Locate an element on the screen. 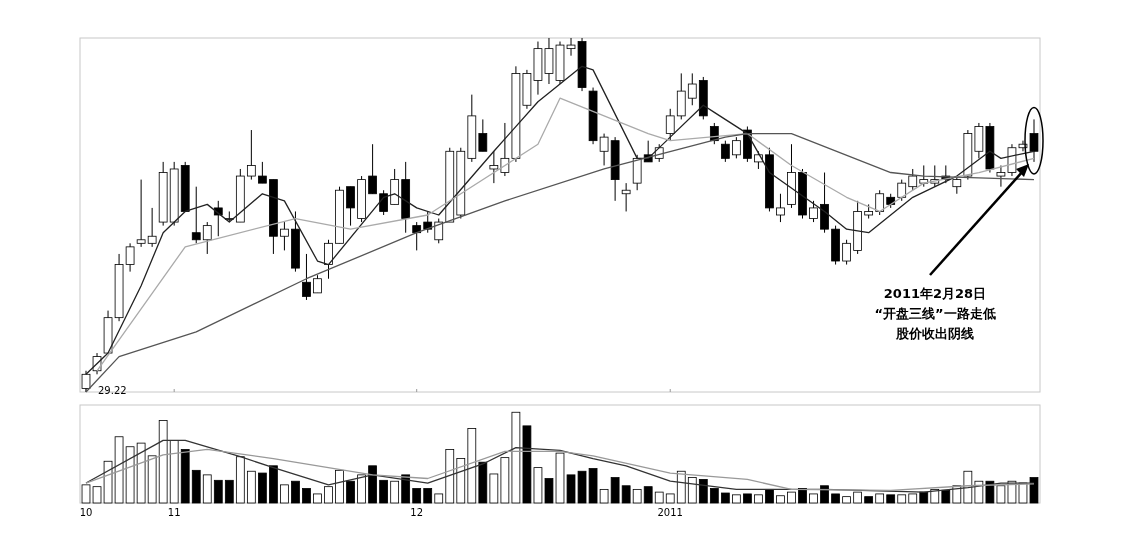  annotation: “开盘三线”一路走低 is located at coordinates (935, 313).